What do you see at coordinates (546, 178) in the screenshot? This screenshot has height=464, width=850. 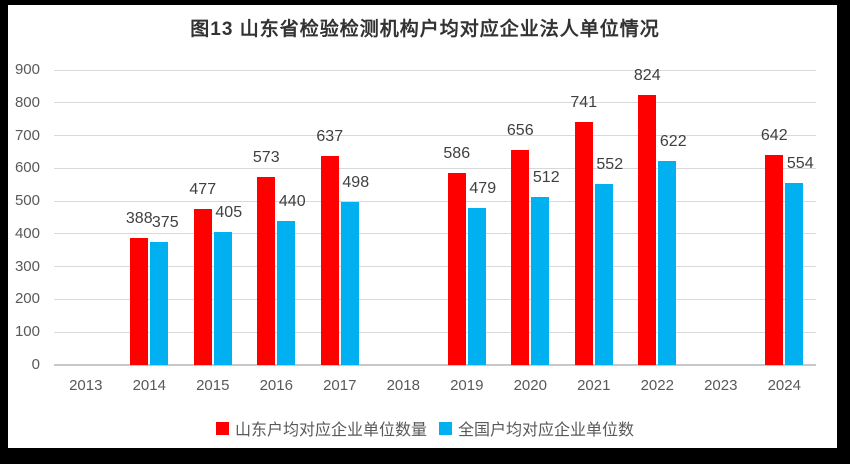 I see `bar-value-label-national-2020: 512` at bounding box center [546, 178].